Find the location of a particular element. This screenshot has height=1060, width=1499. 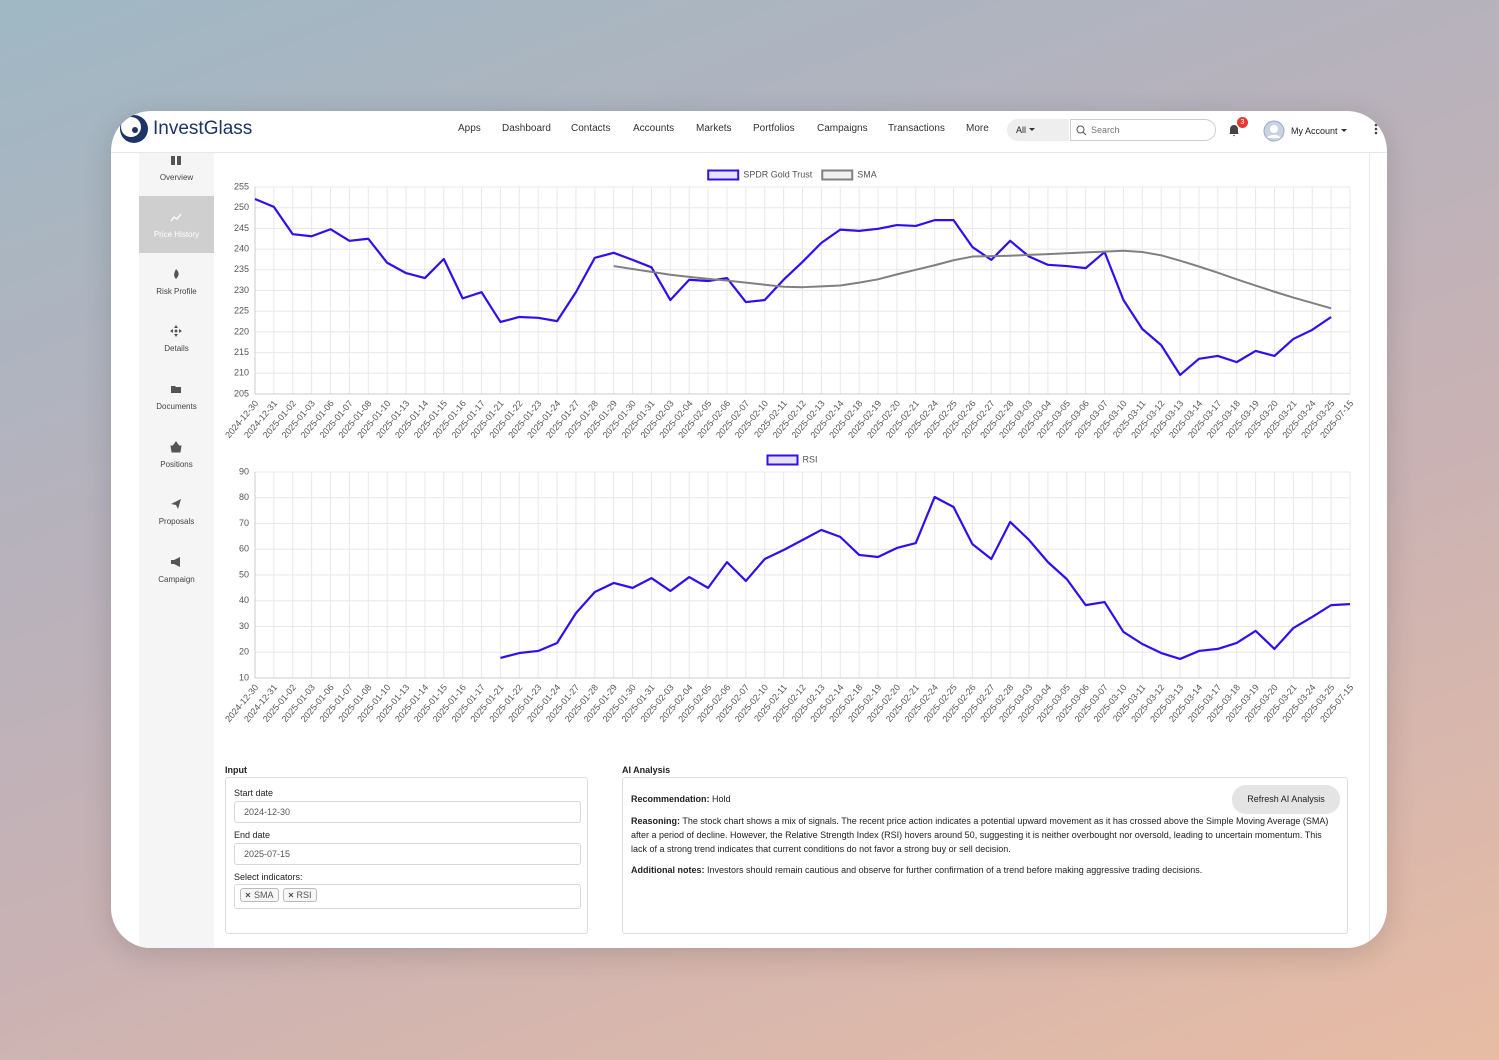

recommendation: Recommendation: Hold is located at coordinates (681, 799).